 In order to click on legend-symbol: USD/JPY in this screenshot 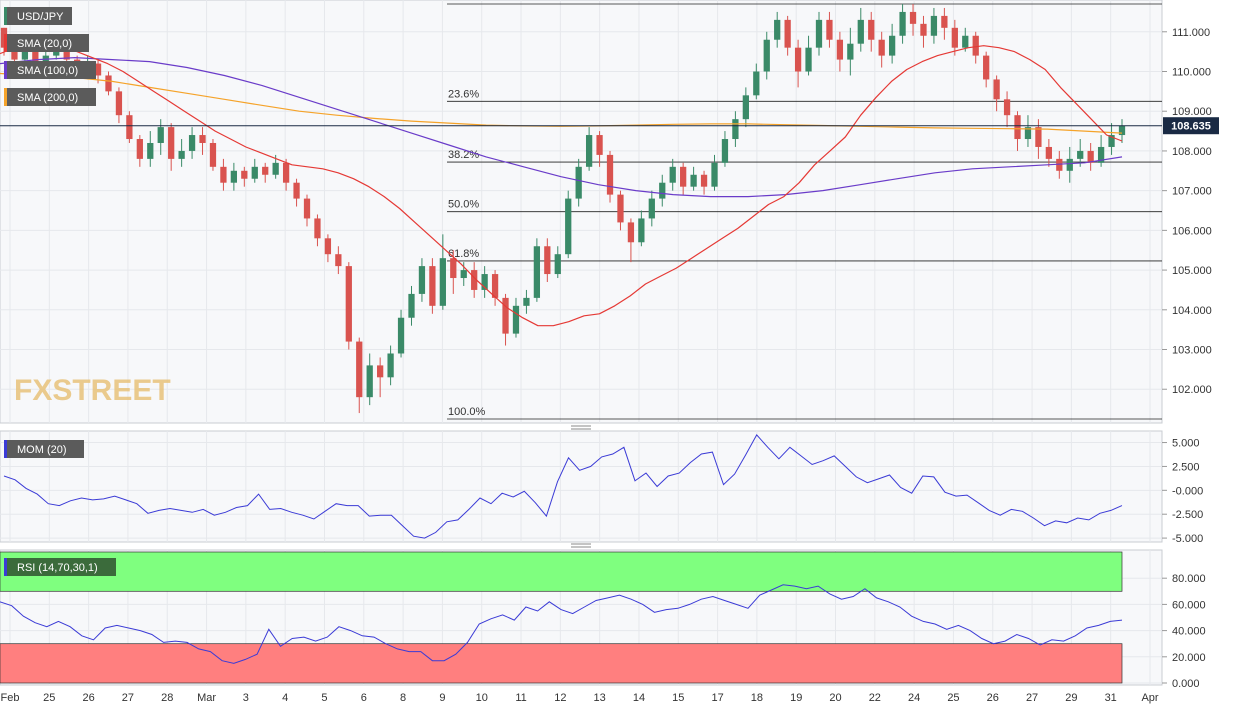, I will do `click(38, 16)`.